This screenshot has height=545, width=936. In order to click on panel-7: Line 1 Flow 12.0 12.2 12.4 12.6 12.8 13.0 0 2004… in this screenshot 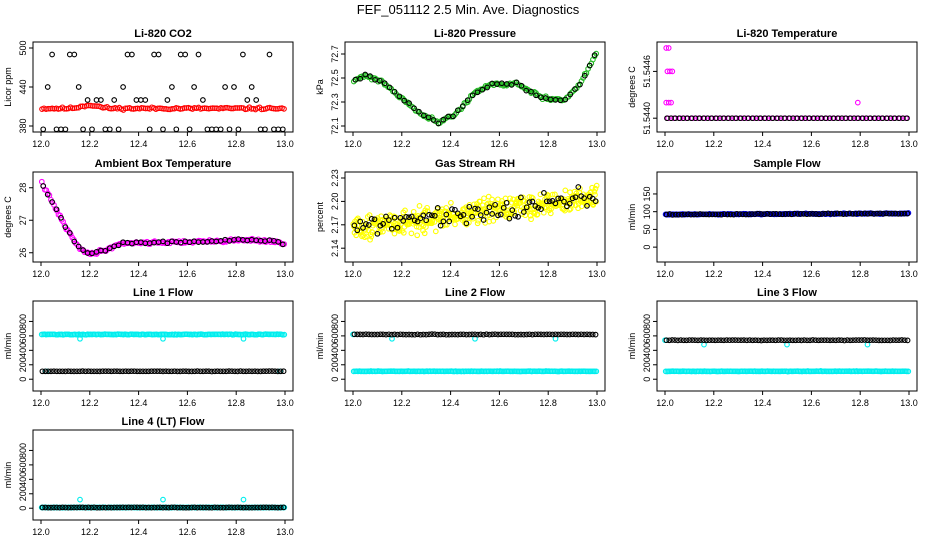, I will do `click(148, 347)`.